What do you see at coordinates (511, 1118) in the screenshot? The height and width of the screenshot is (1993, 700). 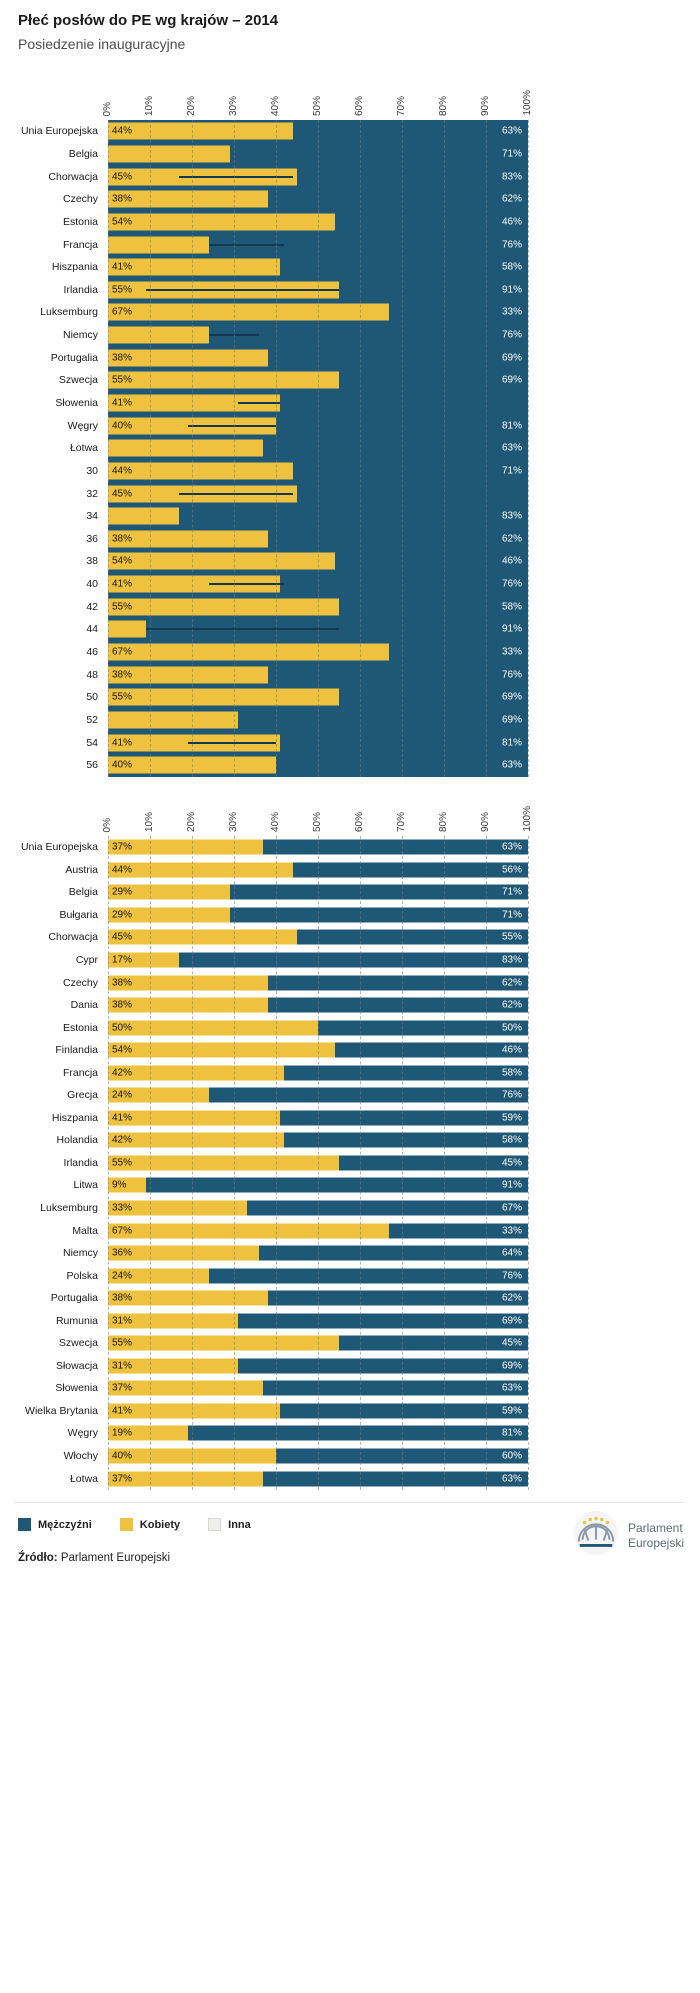 I see `men-value-label: 59%` at bounding box center [511, 1118].